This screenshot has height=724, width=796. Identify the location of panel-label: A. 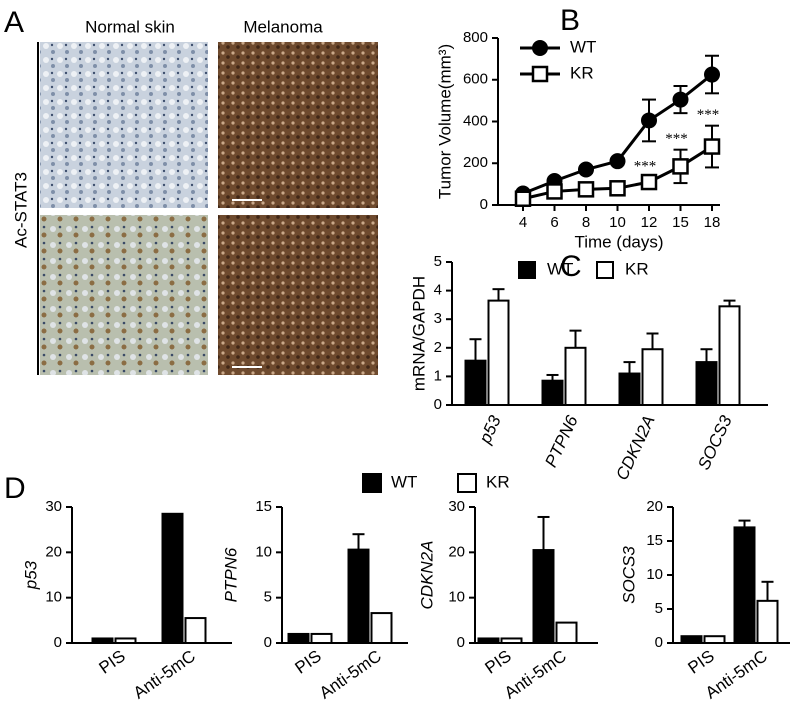
(14, 22).